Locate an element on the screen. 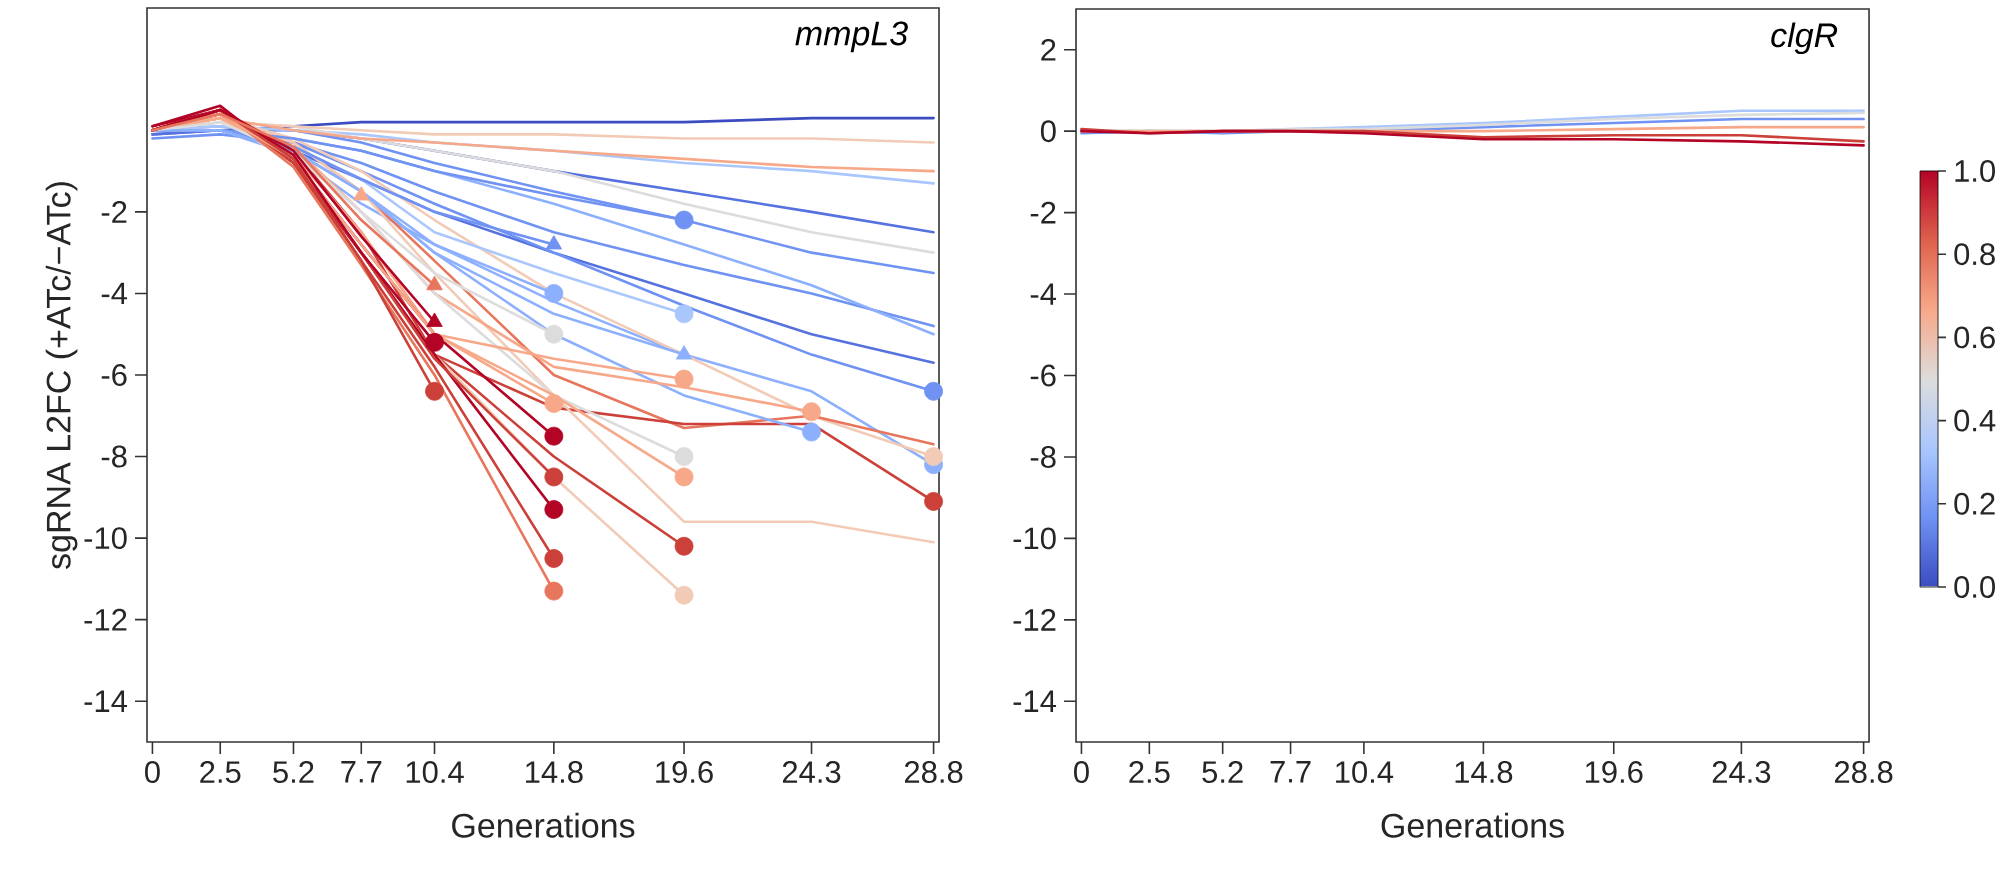 Image resolution: width=2005 pixels, height=877 pixels. chart-title: mmpL3 is located at coordinates (851, 37).